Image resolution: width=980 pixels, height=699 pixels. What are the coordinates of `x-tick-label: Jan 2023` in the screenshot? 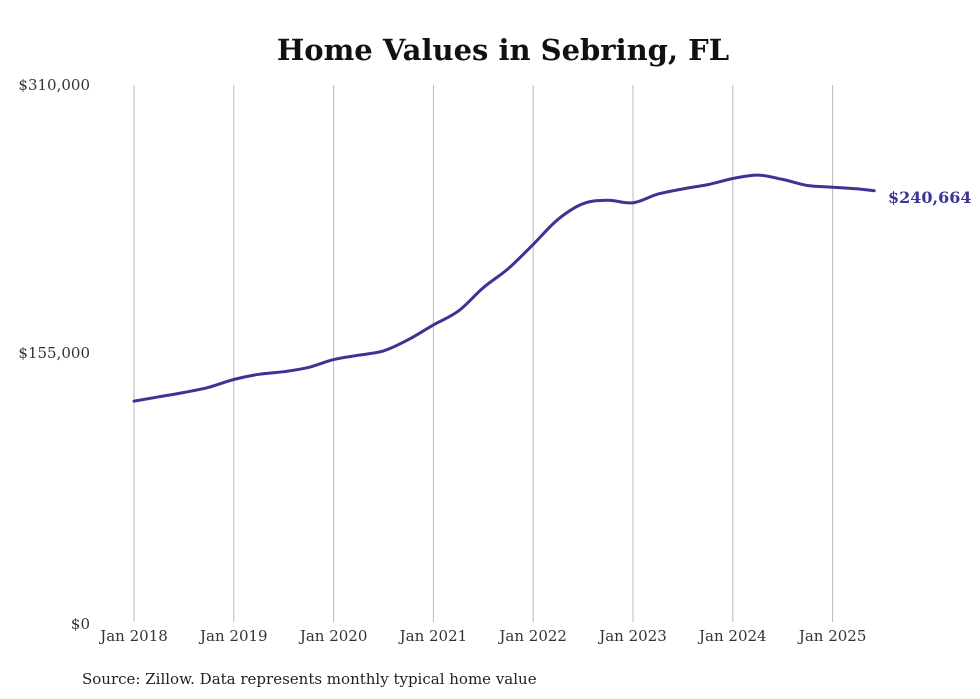 It's located at (632, 636).